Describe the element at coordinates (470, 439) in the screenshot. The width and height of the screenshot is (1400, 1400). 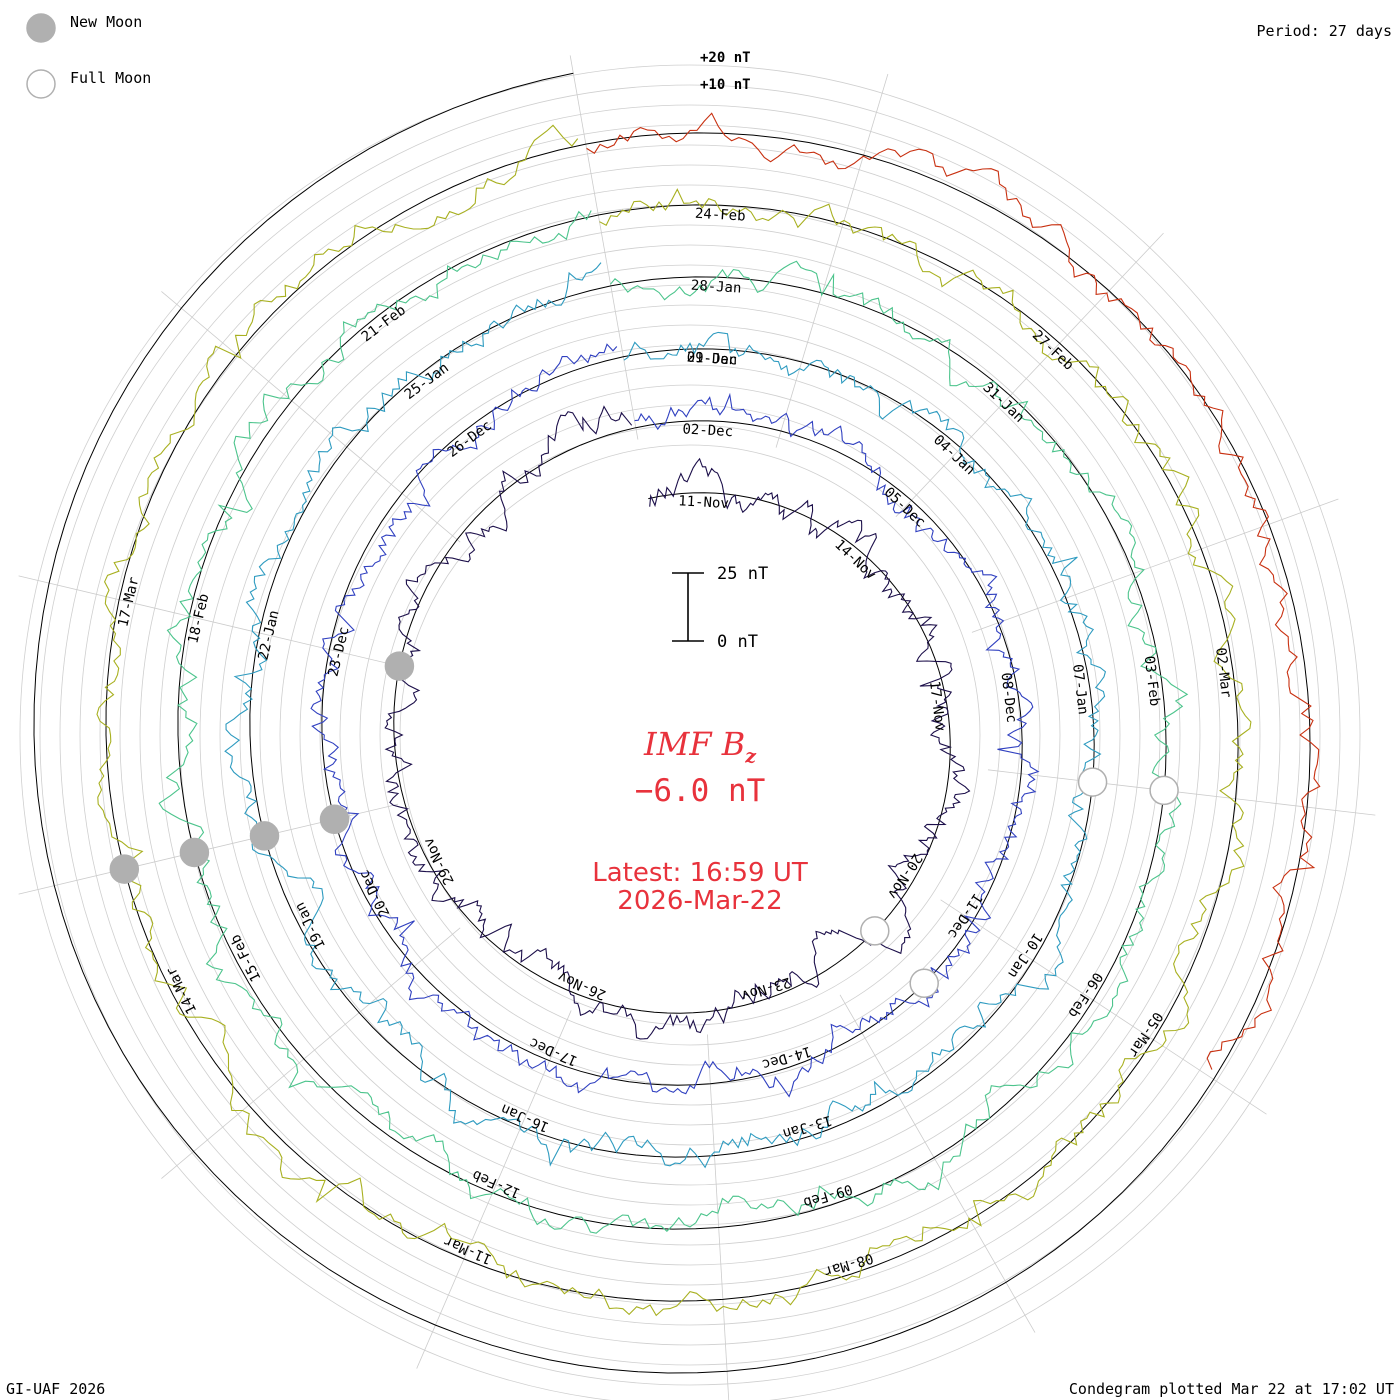
I see `date-label: 26-Dec` at that location.